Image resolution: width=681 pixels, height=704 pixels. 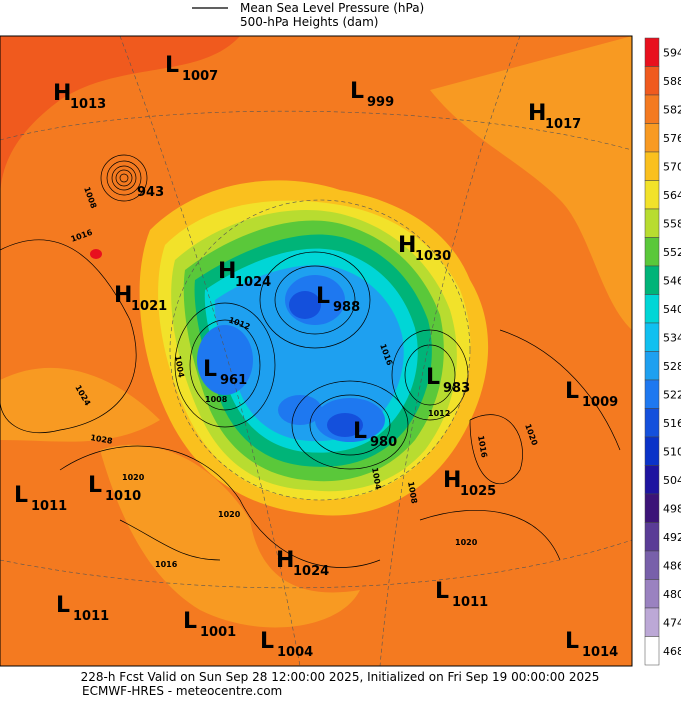 I want to click on colorbar-label: 552, so click(x=672, y=252).